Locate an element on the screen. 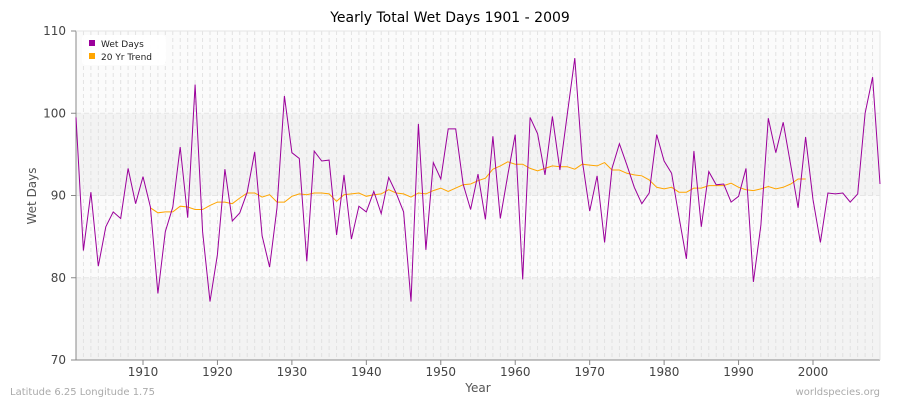 The width and height of the screenshot is (900, 400). x-tick-label: 1990 is located at coordinates (738, 372).